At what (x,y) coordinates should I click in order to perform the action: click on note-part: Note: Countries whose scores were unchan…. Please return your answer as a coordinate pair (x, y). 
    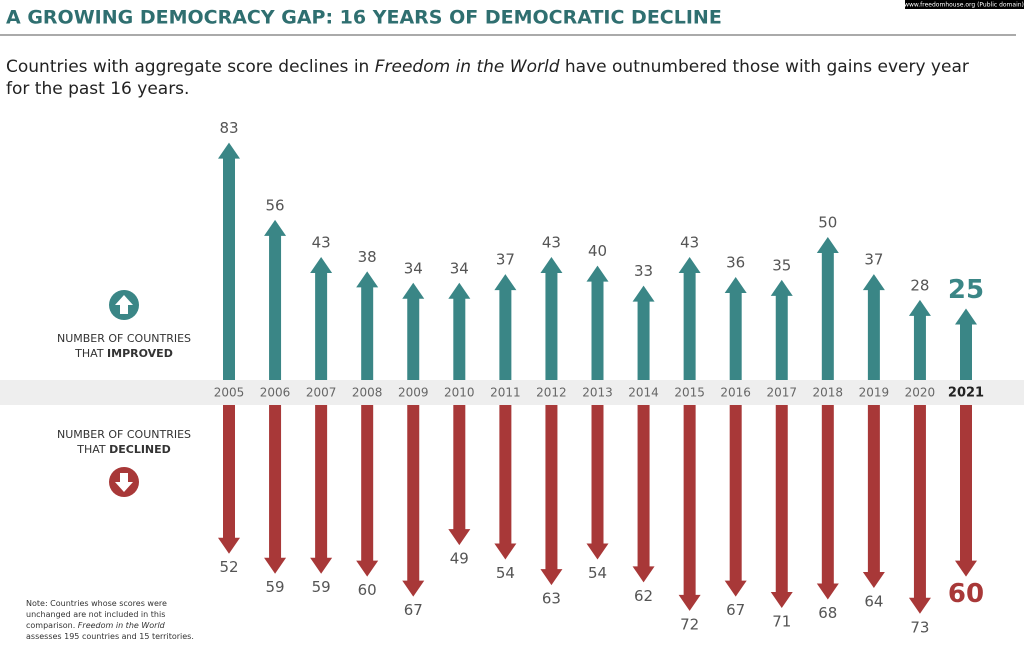
    Looking at the image, I should click on (96, 614).